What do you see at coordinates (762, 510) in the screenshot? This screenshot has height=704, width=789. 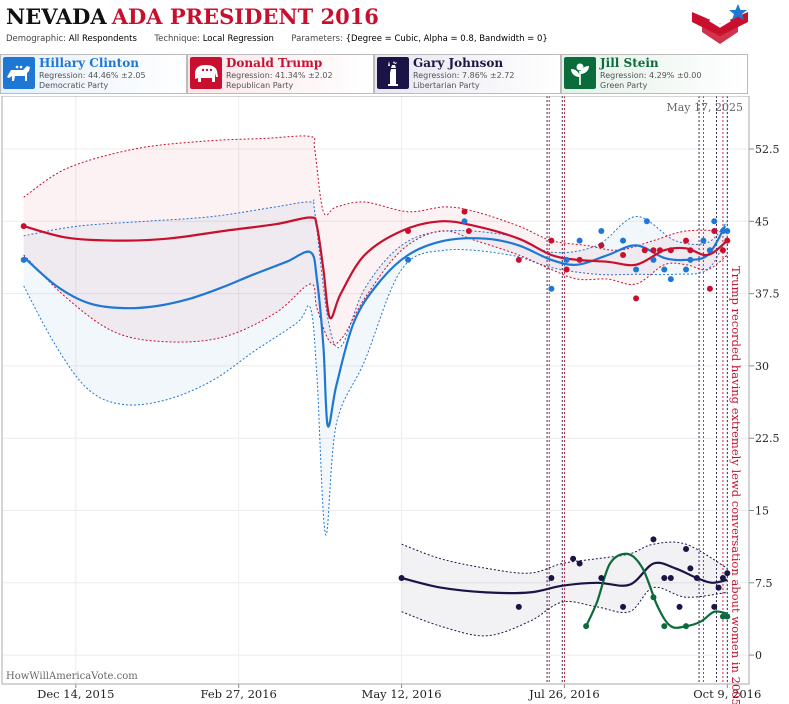 I see `y-tick-label: 15` at bounding box center [762, 510].